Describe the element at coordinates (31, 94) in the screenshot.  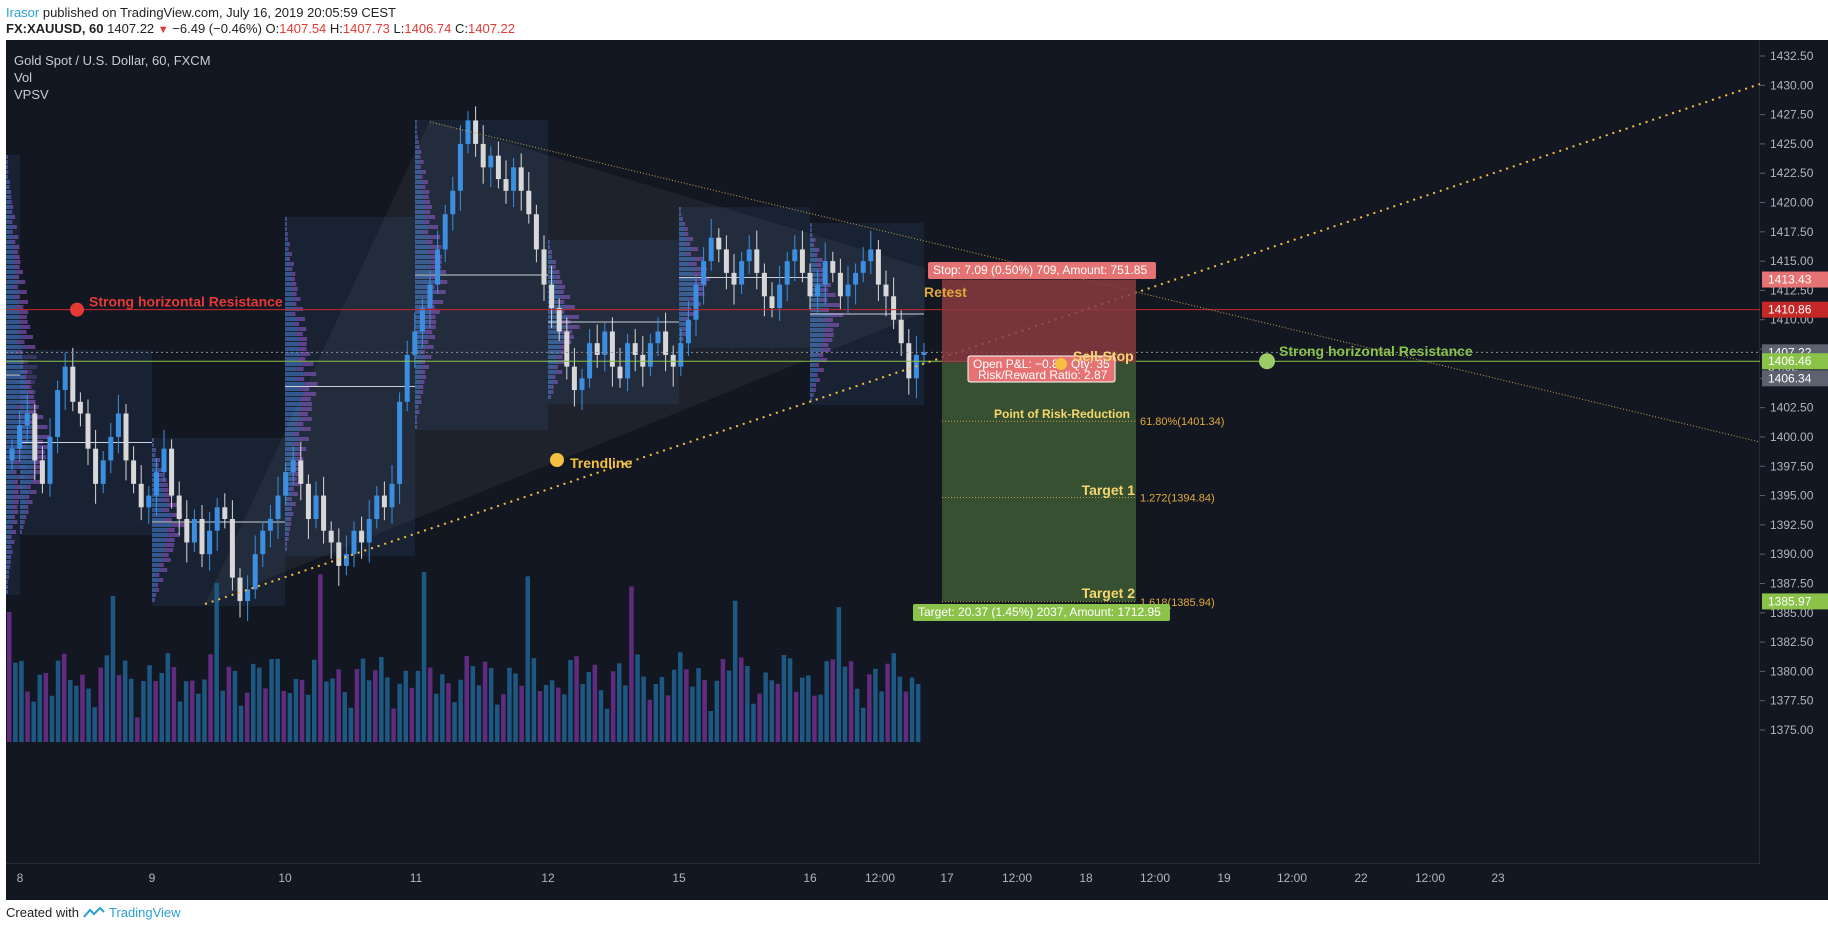
I see `legend-vpsv: VPSV` at that location.